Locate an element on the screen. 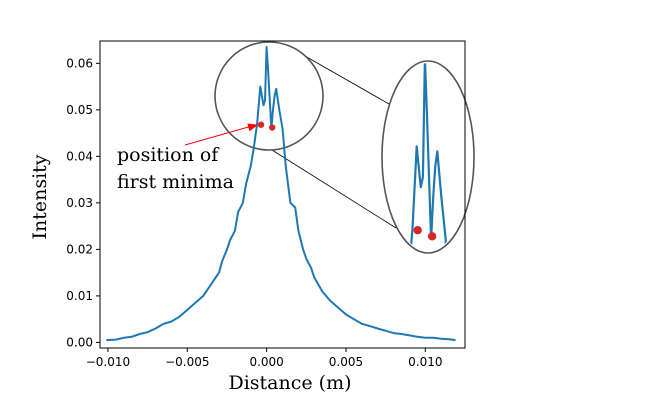 Image resolution: width=665 pixels, height=410 pixels. y-tick-label: 0.01 is located at coordinates (79, 296).